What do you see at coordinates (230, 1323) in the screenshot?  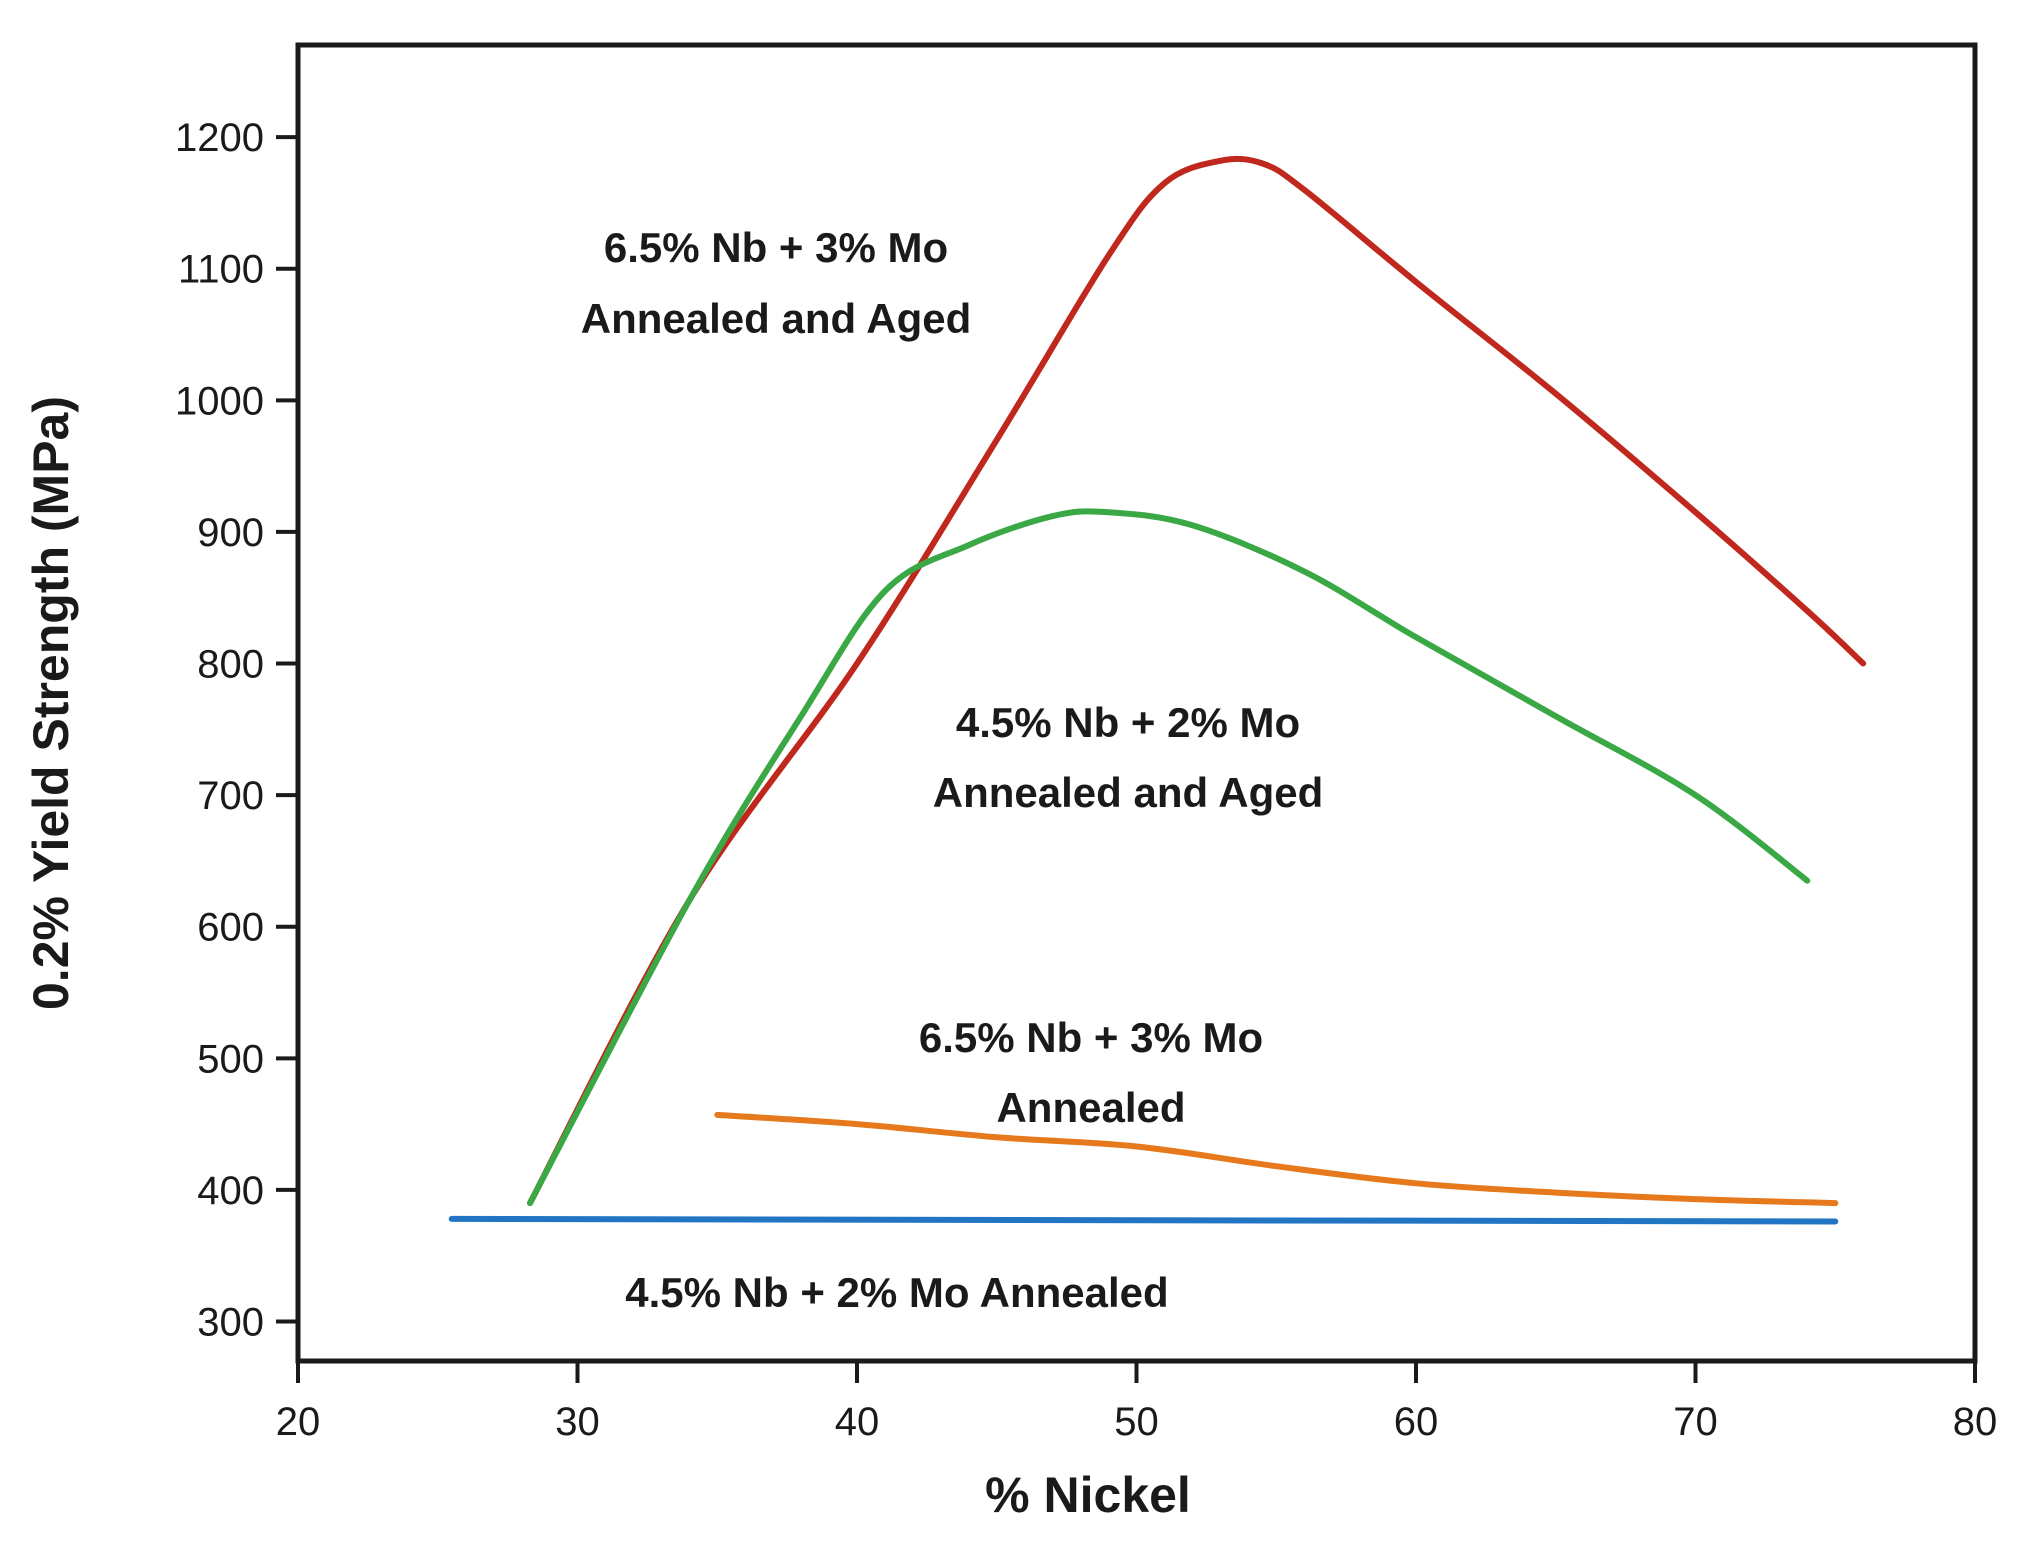 I see `y-tick-label-300: 300` at bounding box center [230, 1323].